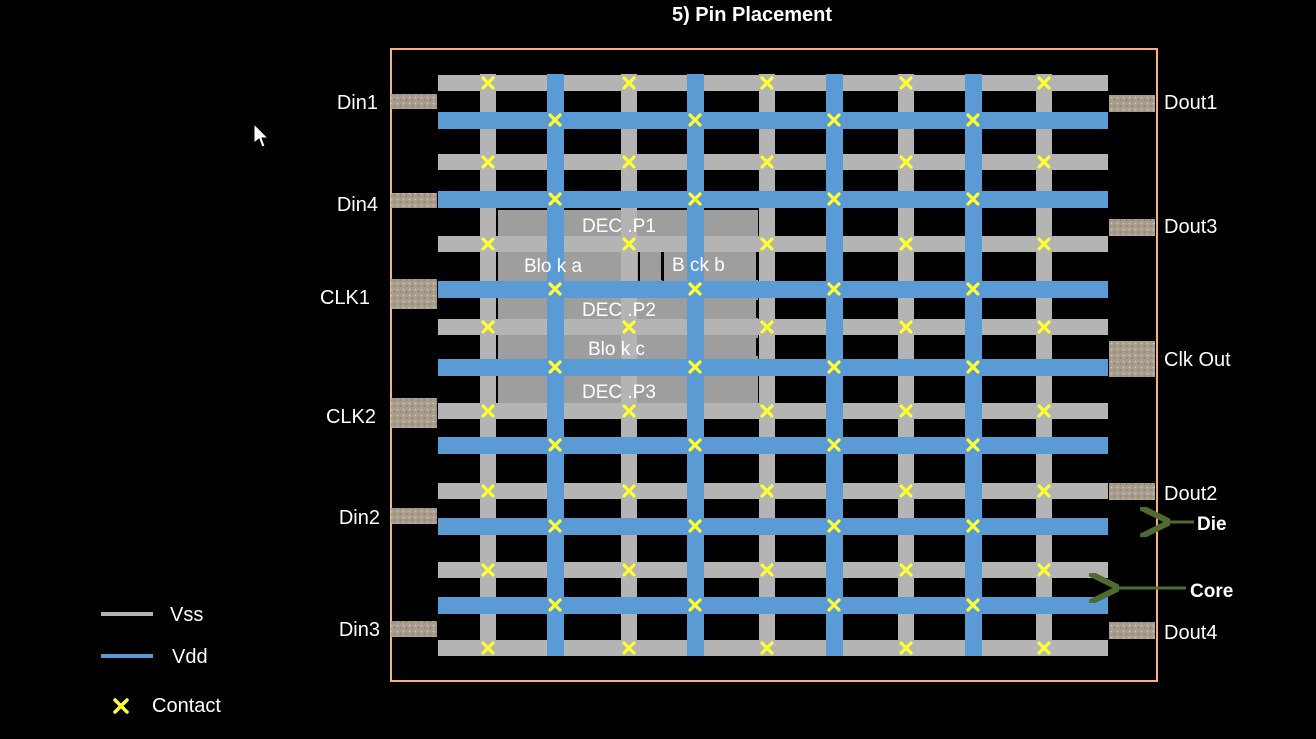 The image size is (1316, 739). I want to click on legend-vss-label: Vss, so click(186, 615).